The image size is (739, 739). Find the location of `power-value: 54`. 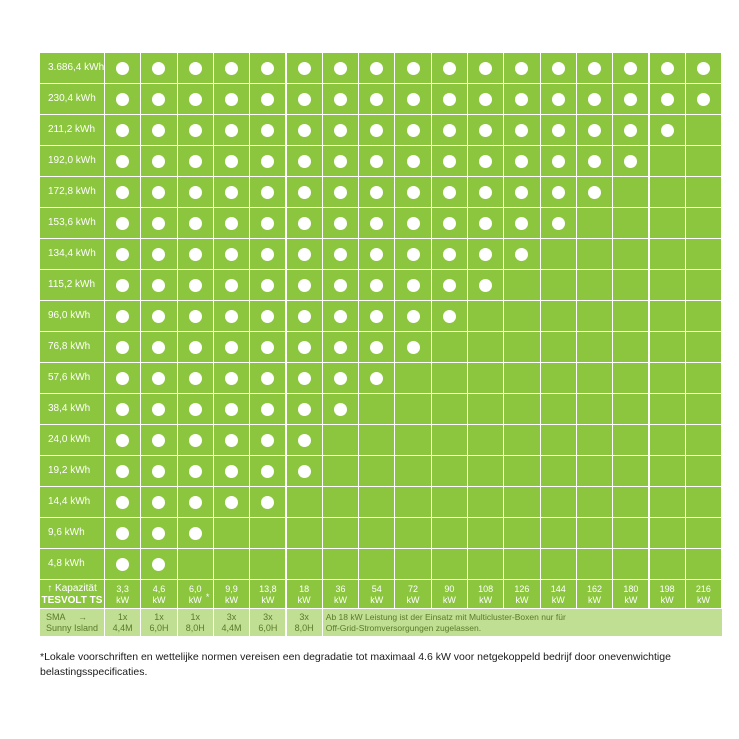

power-value: 54 is located at coordinates (376, 589).